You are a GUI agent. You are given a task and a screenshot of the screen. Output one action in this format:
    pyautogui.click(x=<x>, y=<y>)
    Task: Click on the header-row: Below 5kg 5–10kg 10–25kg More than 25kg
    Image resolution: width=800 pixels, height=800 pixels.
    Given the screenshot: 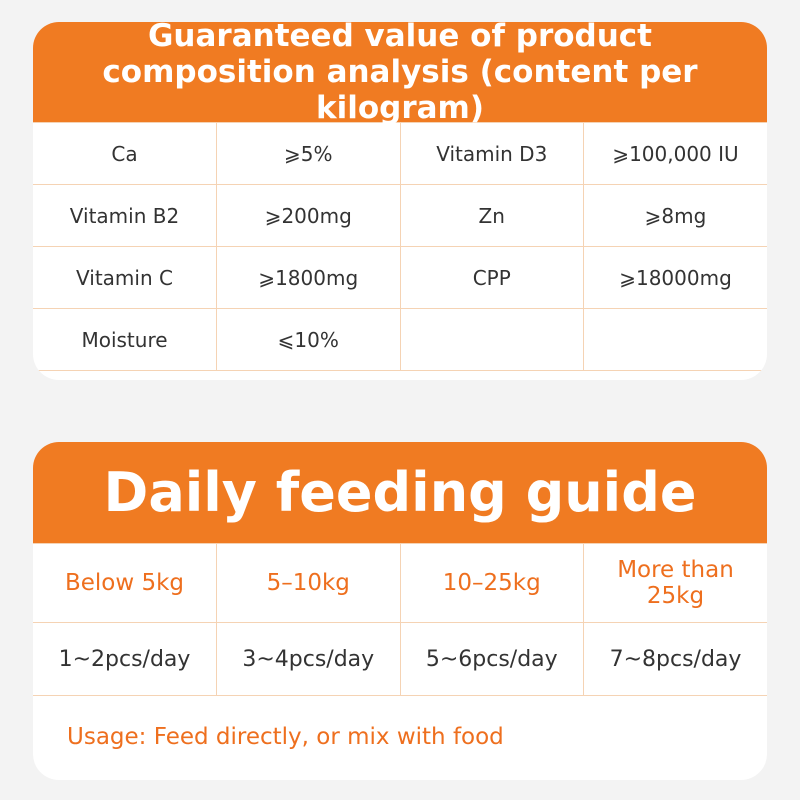 What is the action you would take?
    pyautogui.click(x=400, y=583)
    